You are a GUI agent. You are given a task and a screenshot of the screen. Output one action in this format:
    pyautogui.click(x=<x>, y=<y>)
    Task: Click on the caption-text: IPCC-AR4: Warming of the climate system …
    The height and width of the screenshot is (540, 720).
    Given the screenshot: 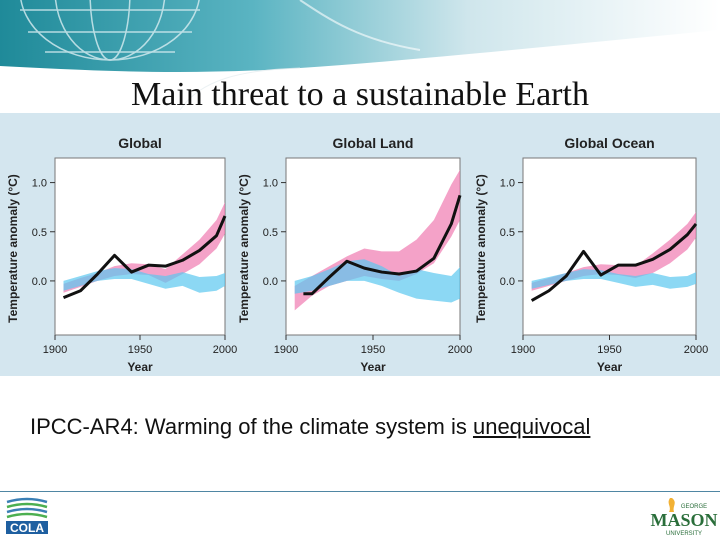 What is the action you would take?
    pyautogui.click(x=251, y=426)
    